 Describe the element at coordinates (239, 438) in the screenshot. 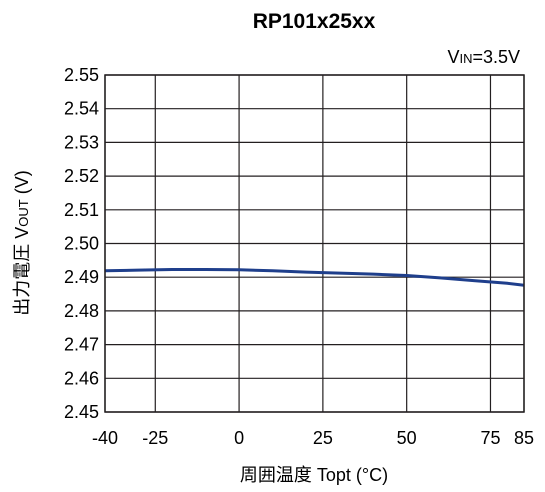

I see `x-tick-label: 0` at that location.